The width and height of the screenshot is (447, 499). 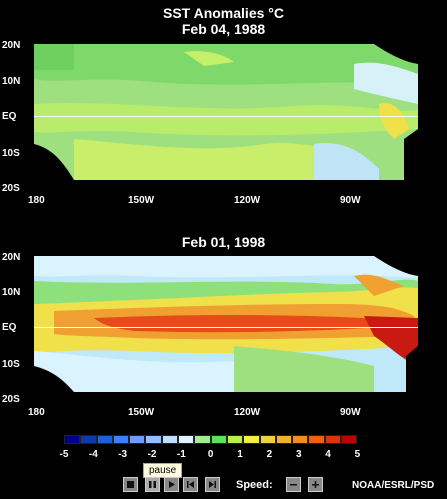 I want to click on pause-icon, so click(x=152, y=484).